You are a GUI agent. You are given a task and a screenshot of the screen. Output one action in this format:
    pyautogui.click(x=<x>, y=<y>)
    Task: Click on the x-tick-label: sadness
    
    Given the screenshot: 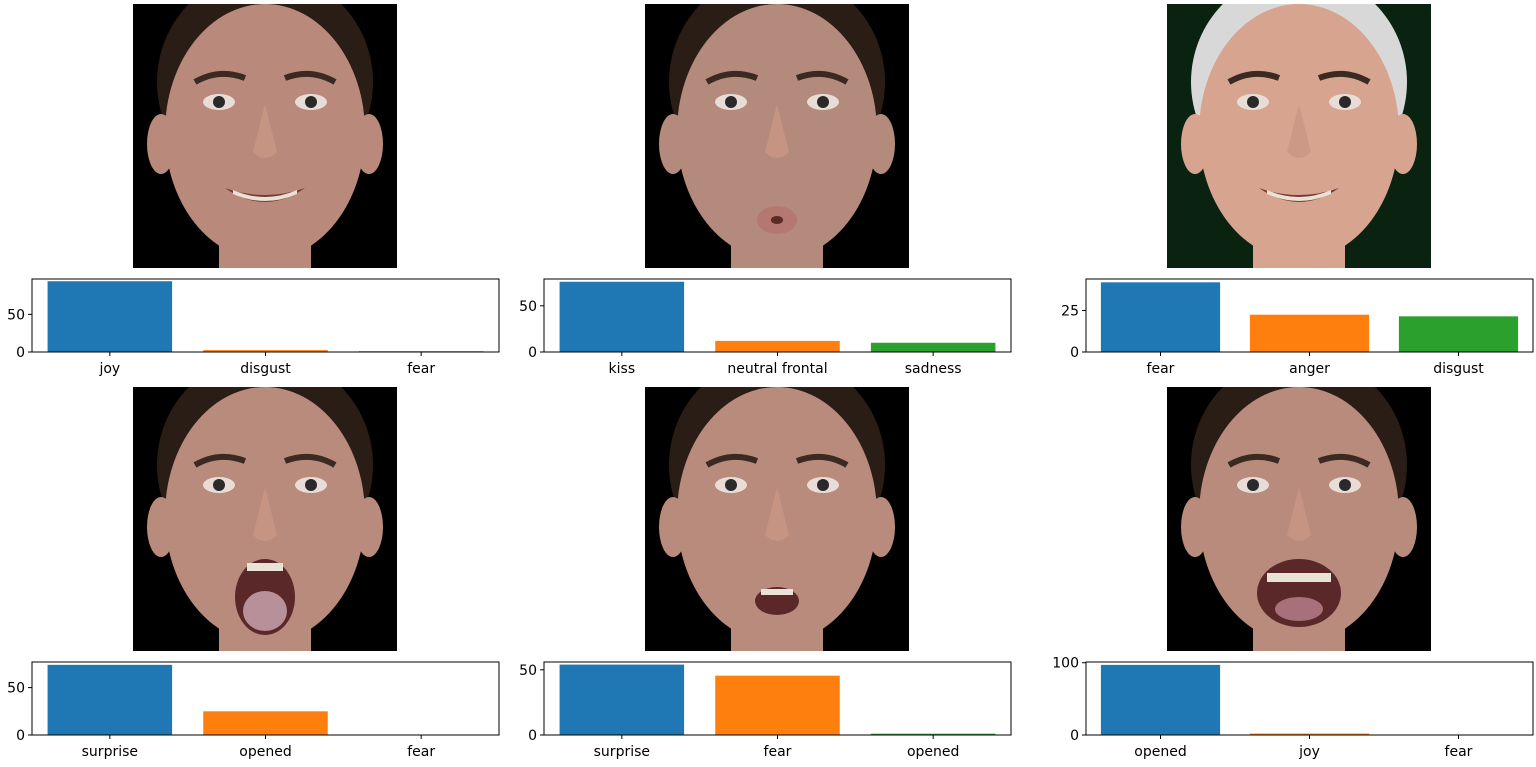 What is the action you would take?
    pyautogui.click(x=933, y=369)
    